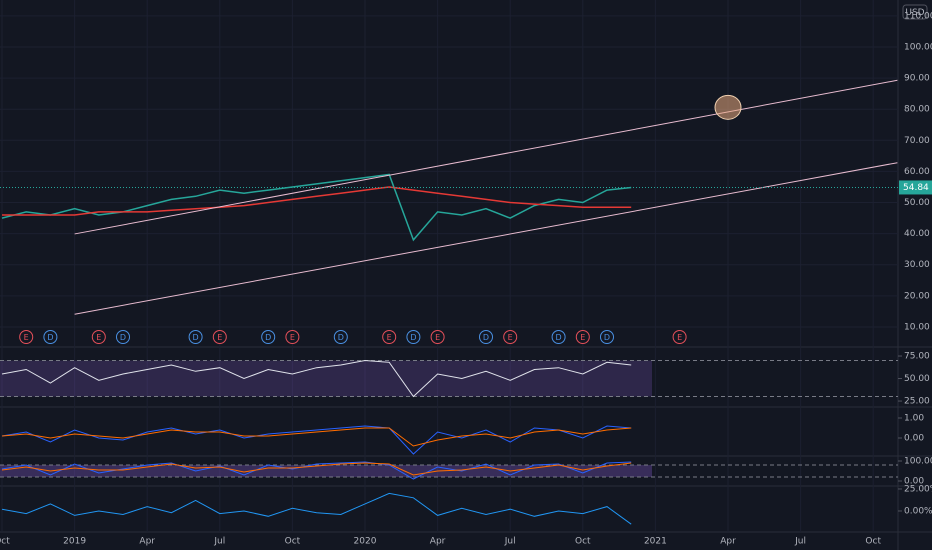 The image size is (932, 550). What do you see at coordinates (917, 172) in the screenshot?
I see `y-tick-label: 60.00` at bounding box center [917, 172].